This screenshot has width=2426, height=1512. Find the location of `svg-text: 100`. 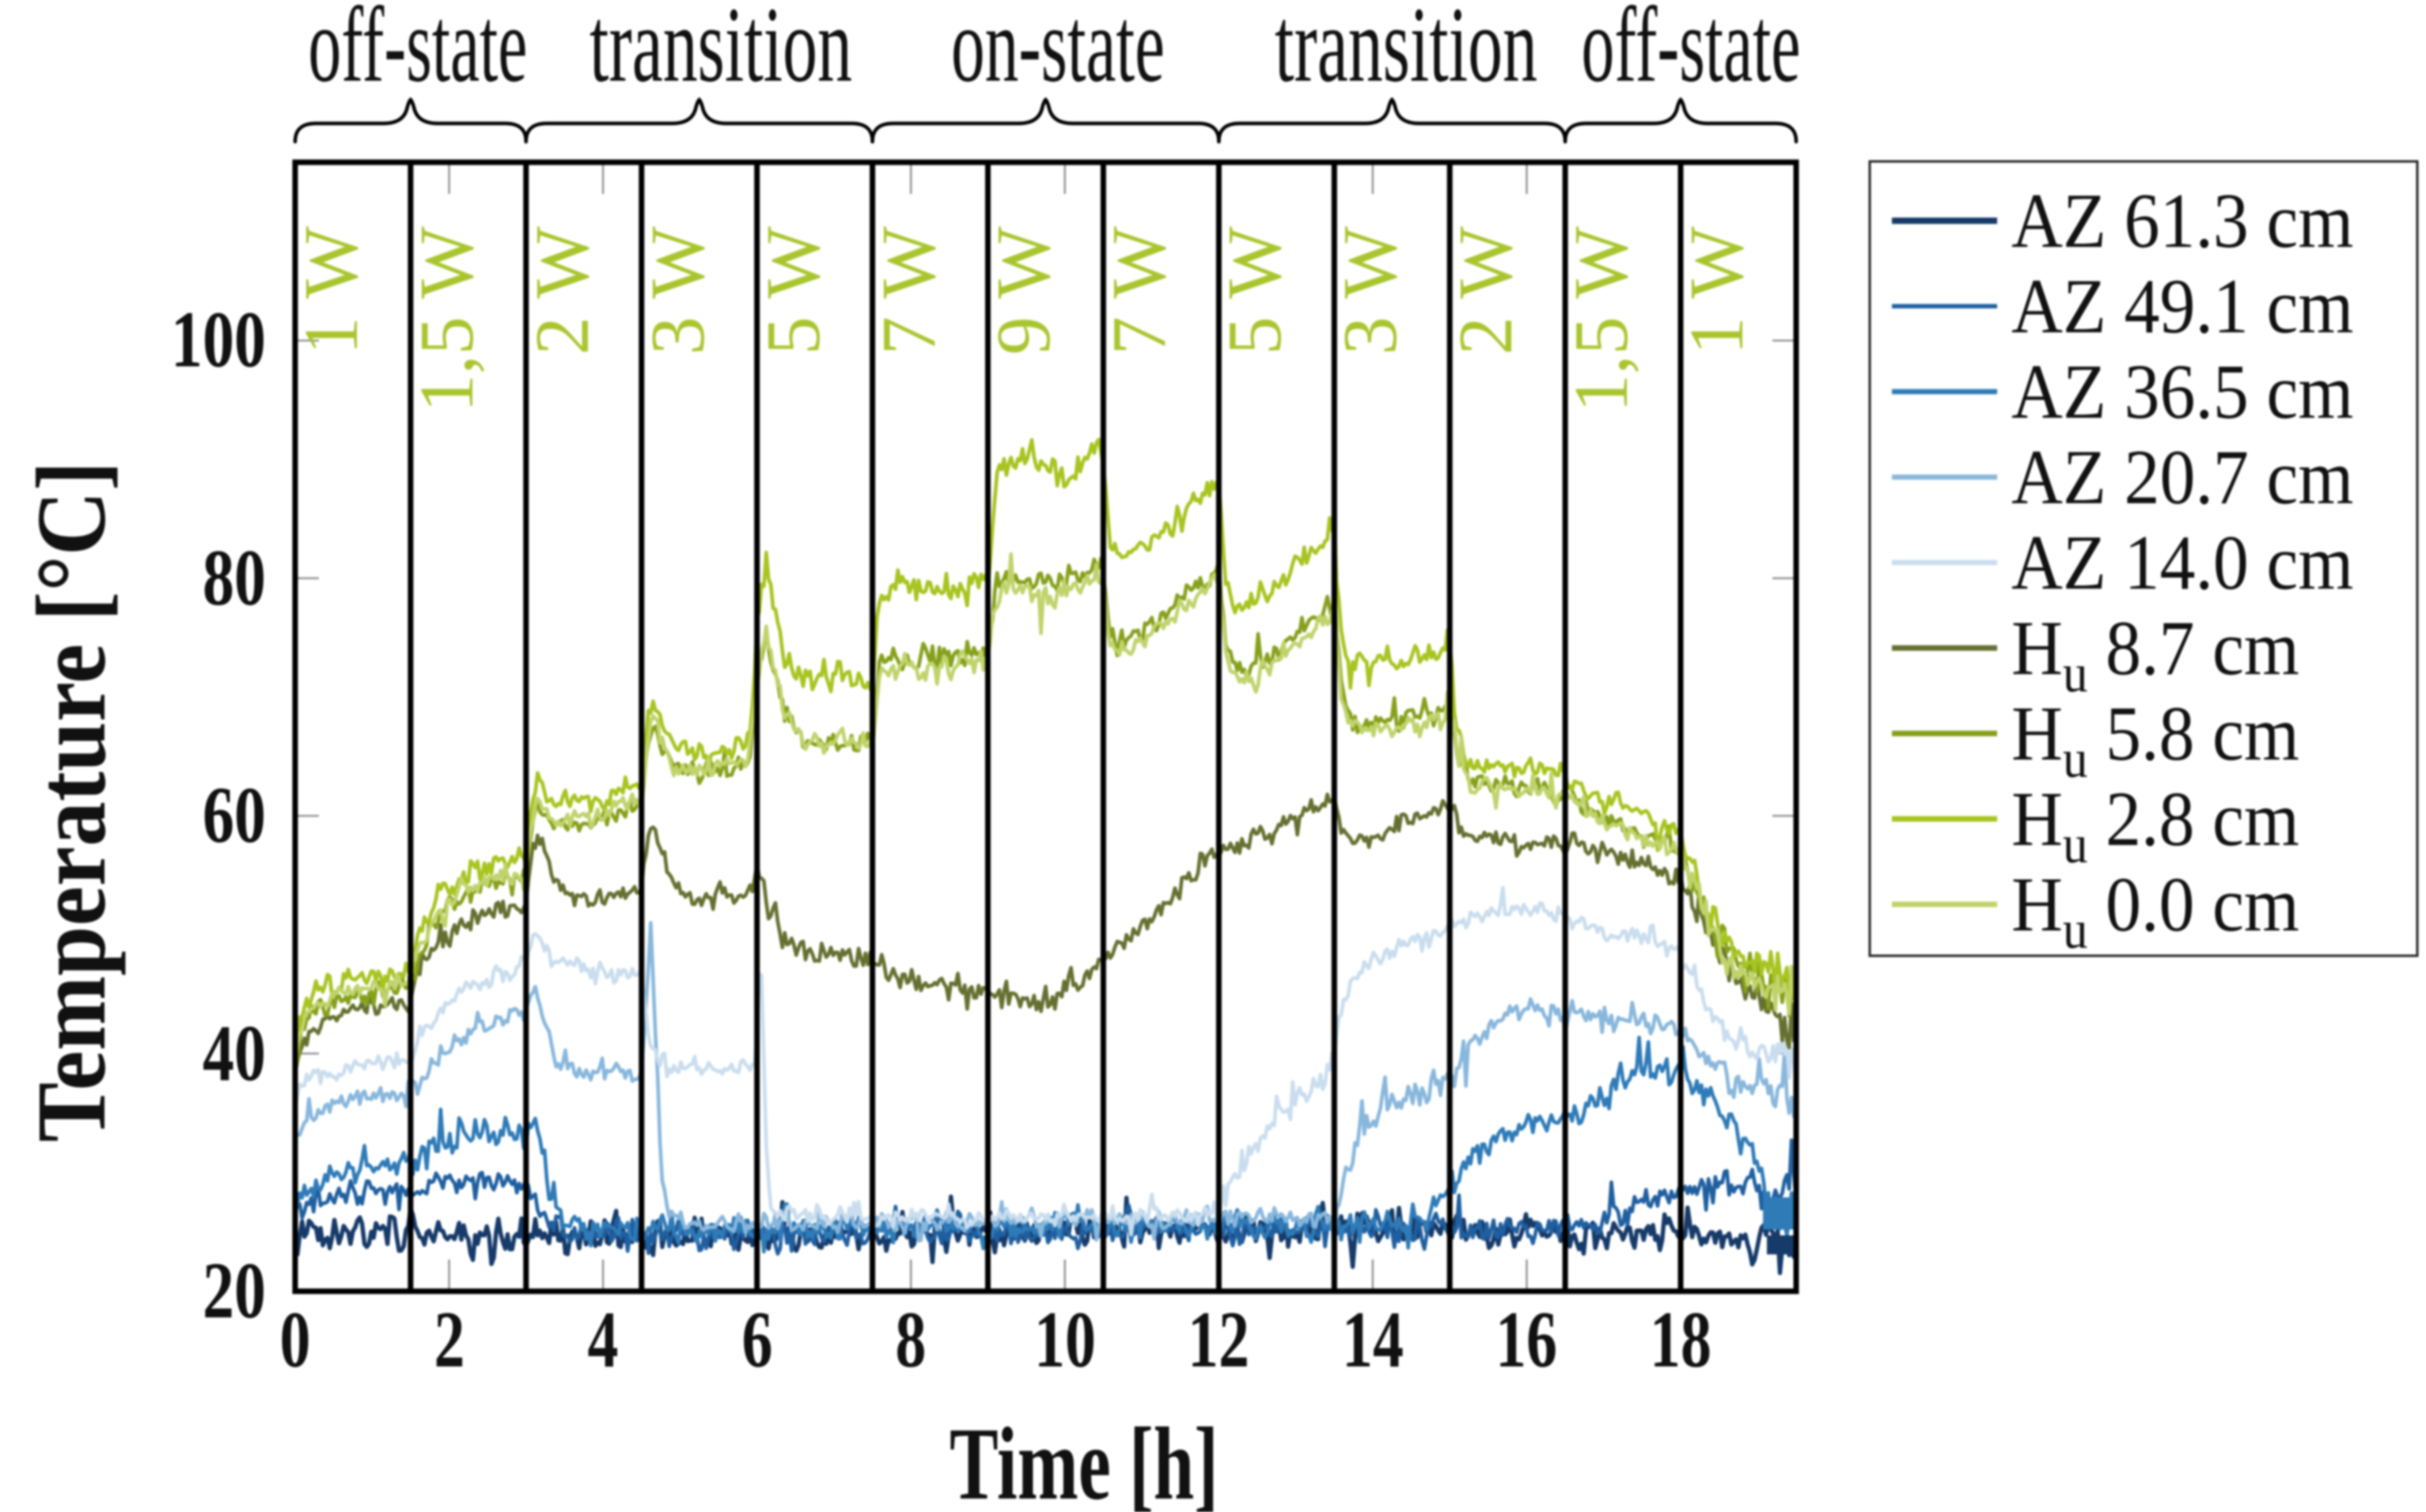

svg-text: 100 is located at coordinates (218, 339).